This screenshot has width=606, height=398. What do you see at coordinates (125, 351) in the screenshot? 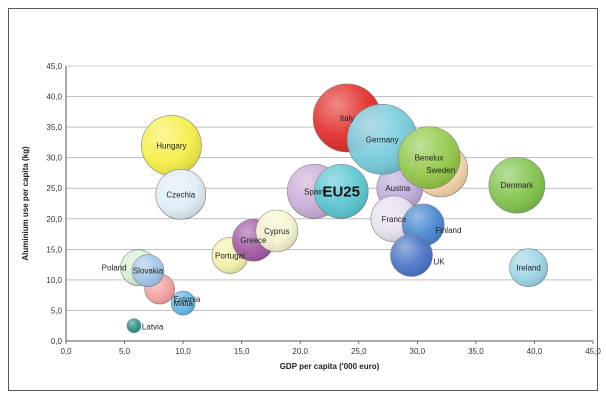
I see `x-tick-label: 5,0` at bounding box center [125, 351].